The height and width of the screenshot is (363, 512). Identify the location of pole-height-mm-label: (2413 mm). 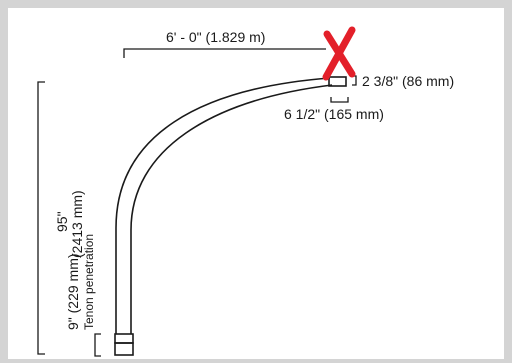
(77, 224).